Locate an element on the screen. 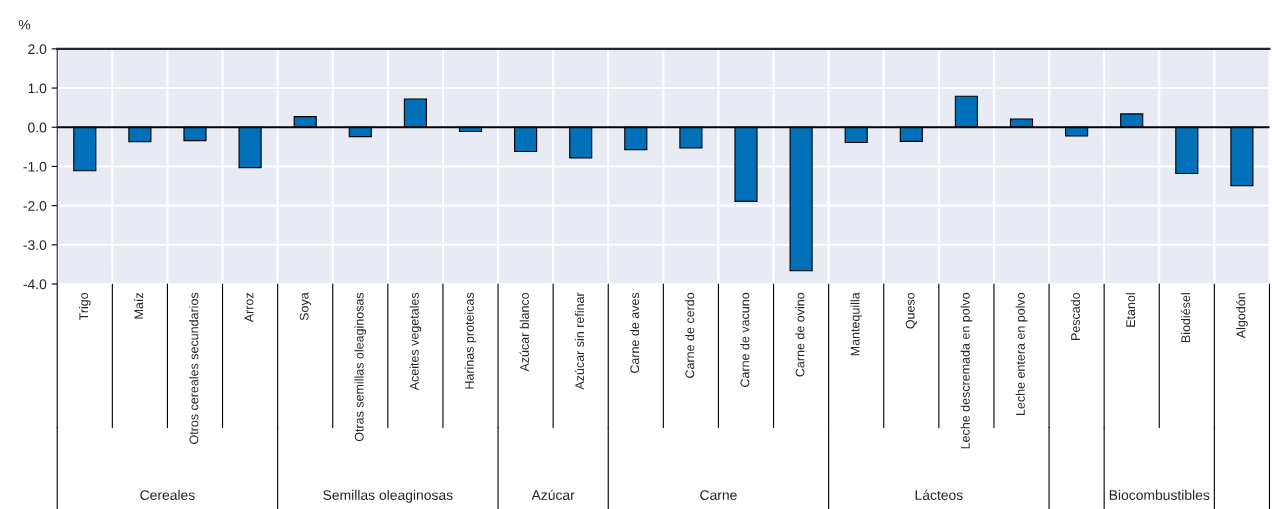 This screenshot has width=1272, height=509. x-tick-label: Pescado is located at coordinates (1075, 316).